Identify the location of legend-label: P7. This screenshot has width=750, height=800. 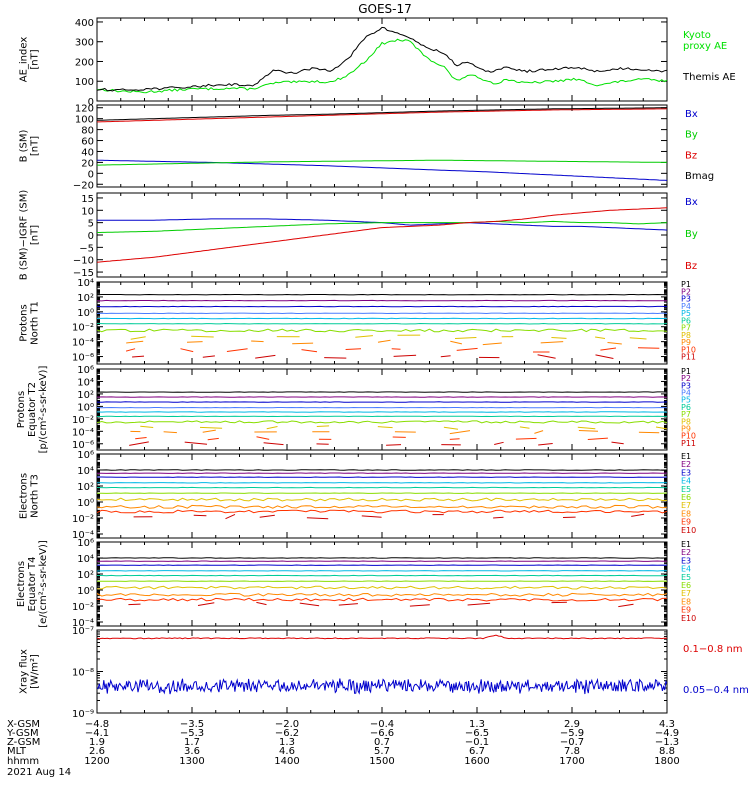
(686, 414).